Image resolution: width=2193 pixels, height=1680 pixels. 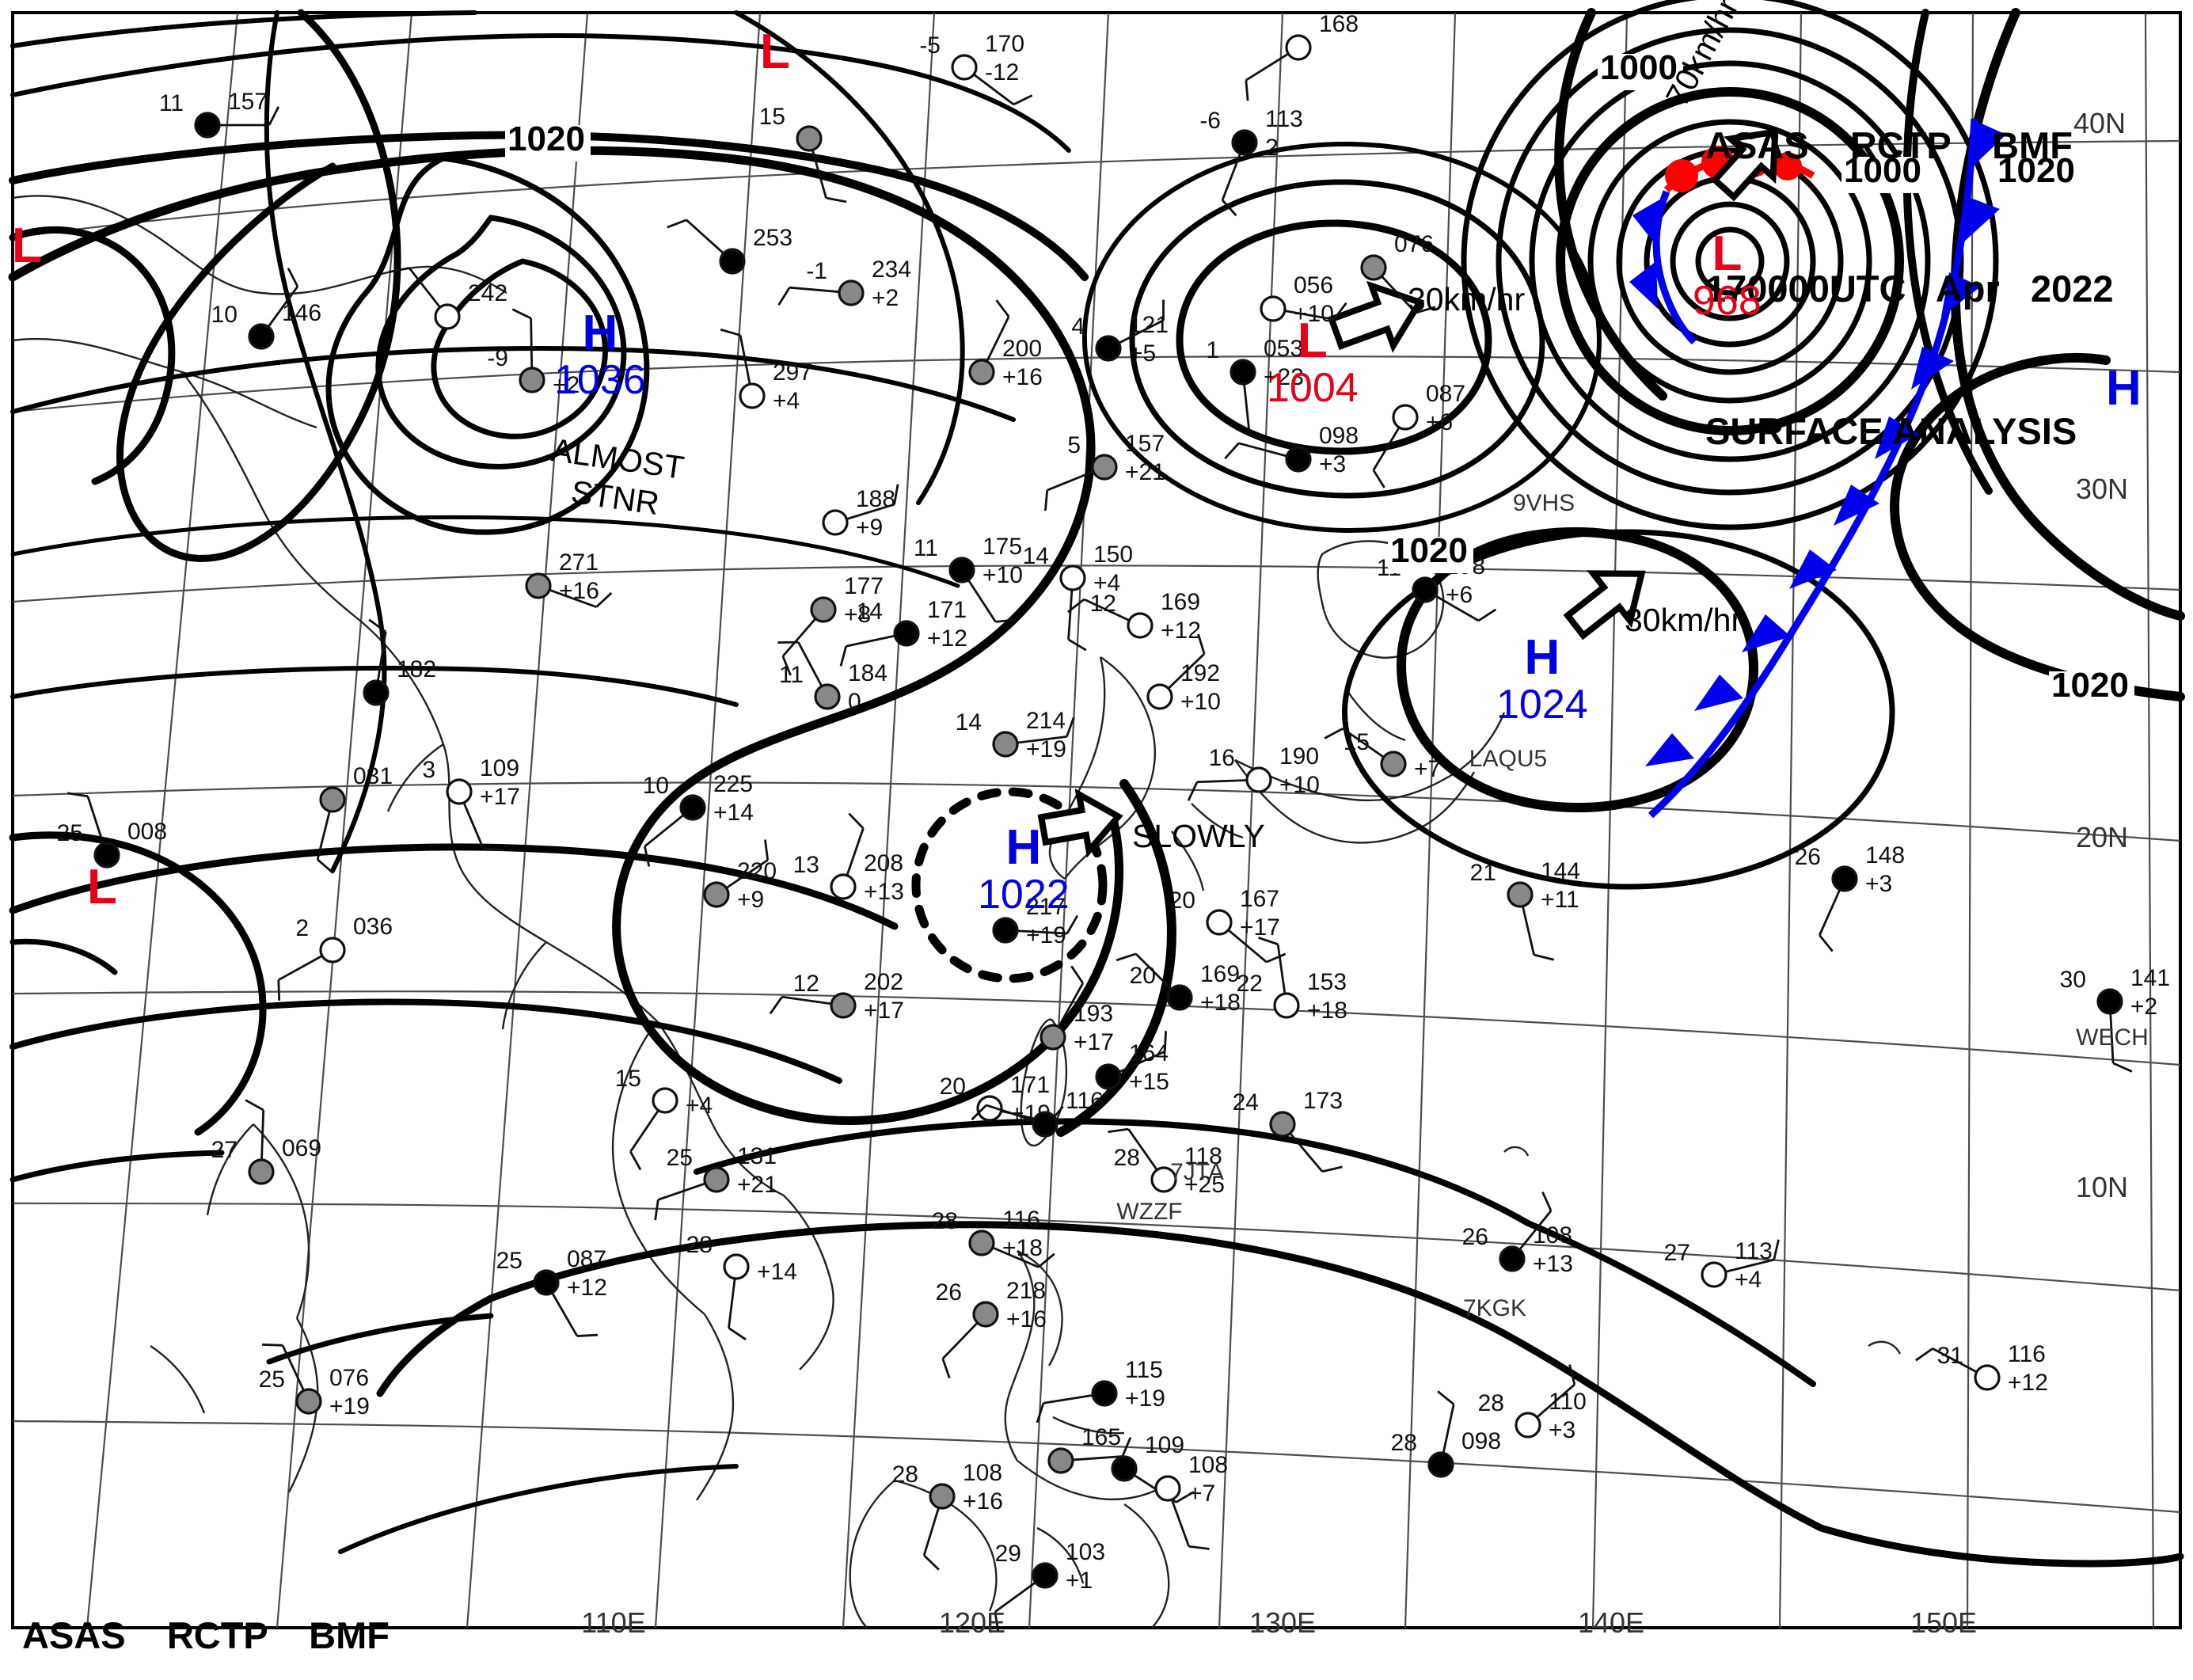 I want to click on station-plot: 31 116 +12, so click(x=1982, y=1368).